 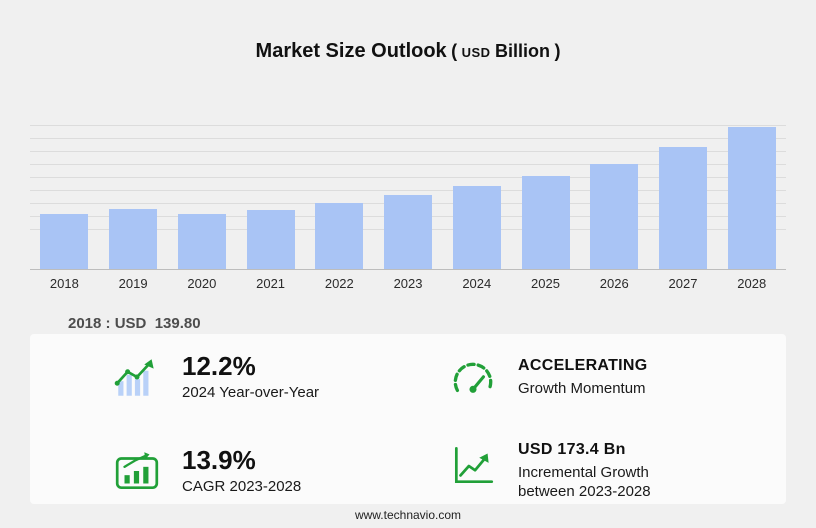 What do you see at coordinates (134, 323) in the screenshot?
I see `baseline-value: 2018 : USD 139.80` at bounding box center [134, 323].